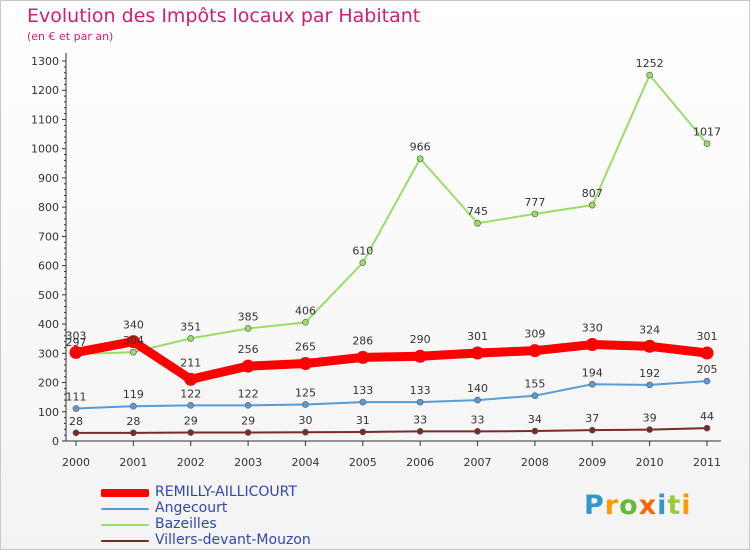  I want to click on x-tick-label: 2000, so click(76, 462).